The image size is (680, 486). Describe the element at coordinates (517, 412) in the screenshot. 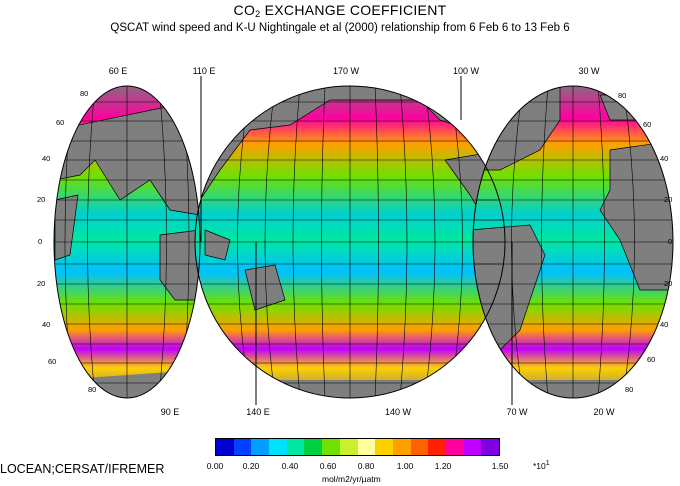

I see `lon-label-bottom: 70 W` at that location.